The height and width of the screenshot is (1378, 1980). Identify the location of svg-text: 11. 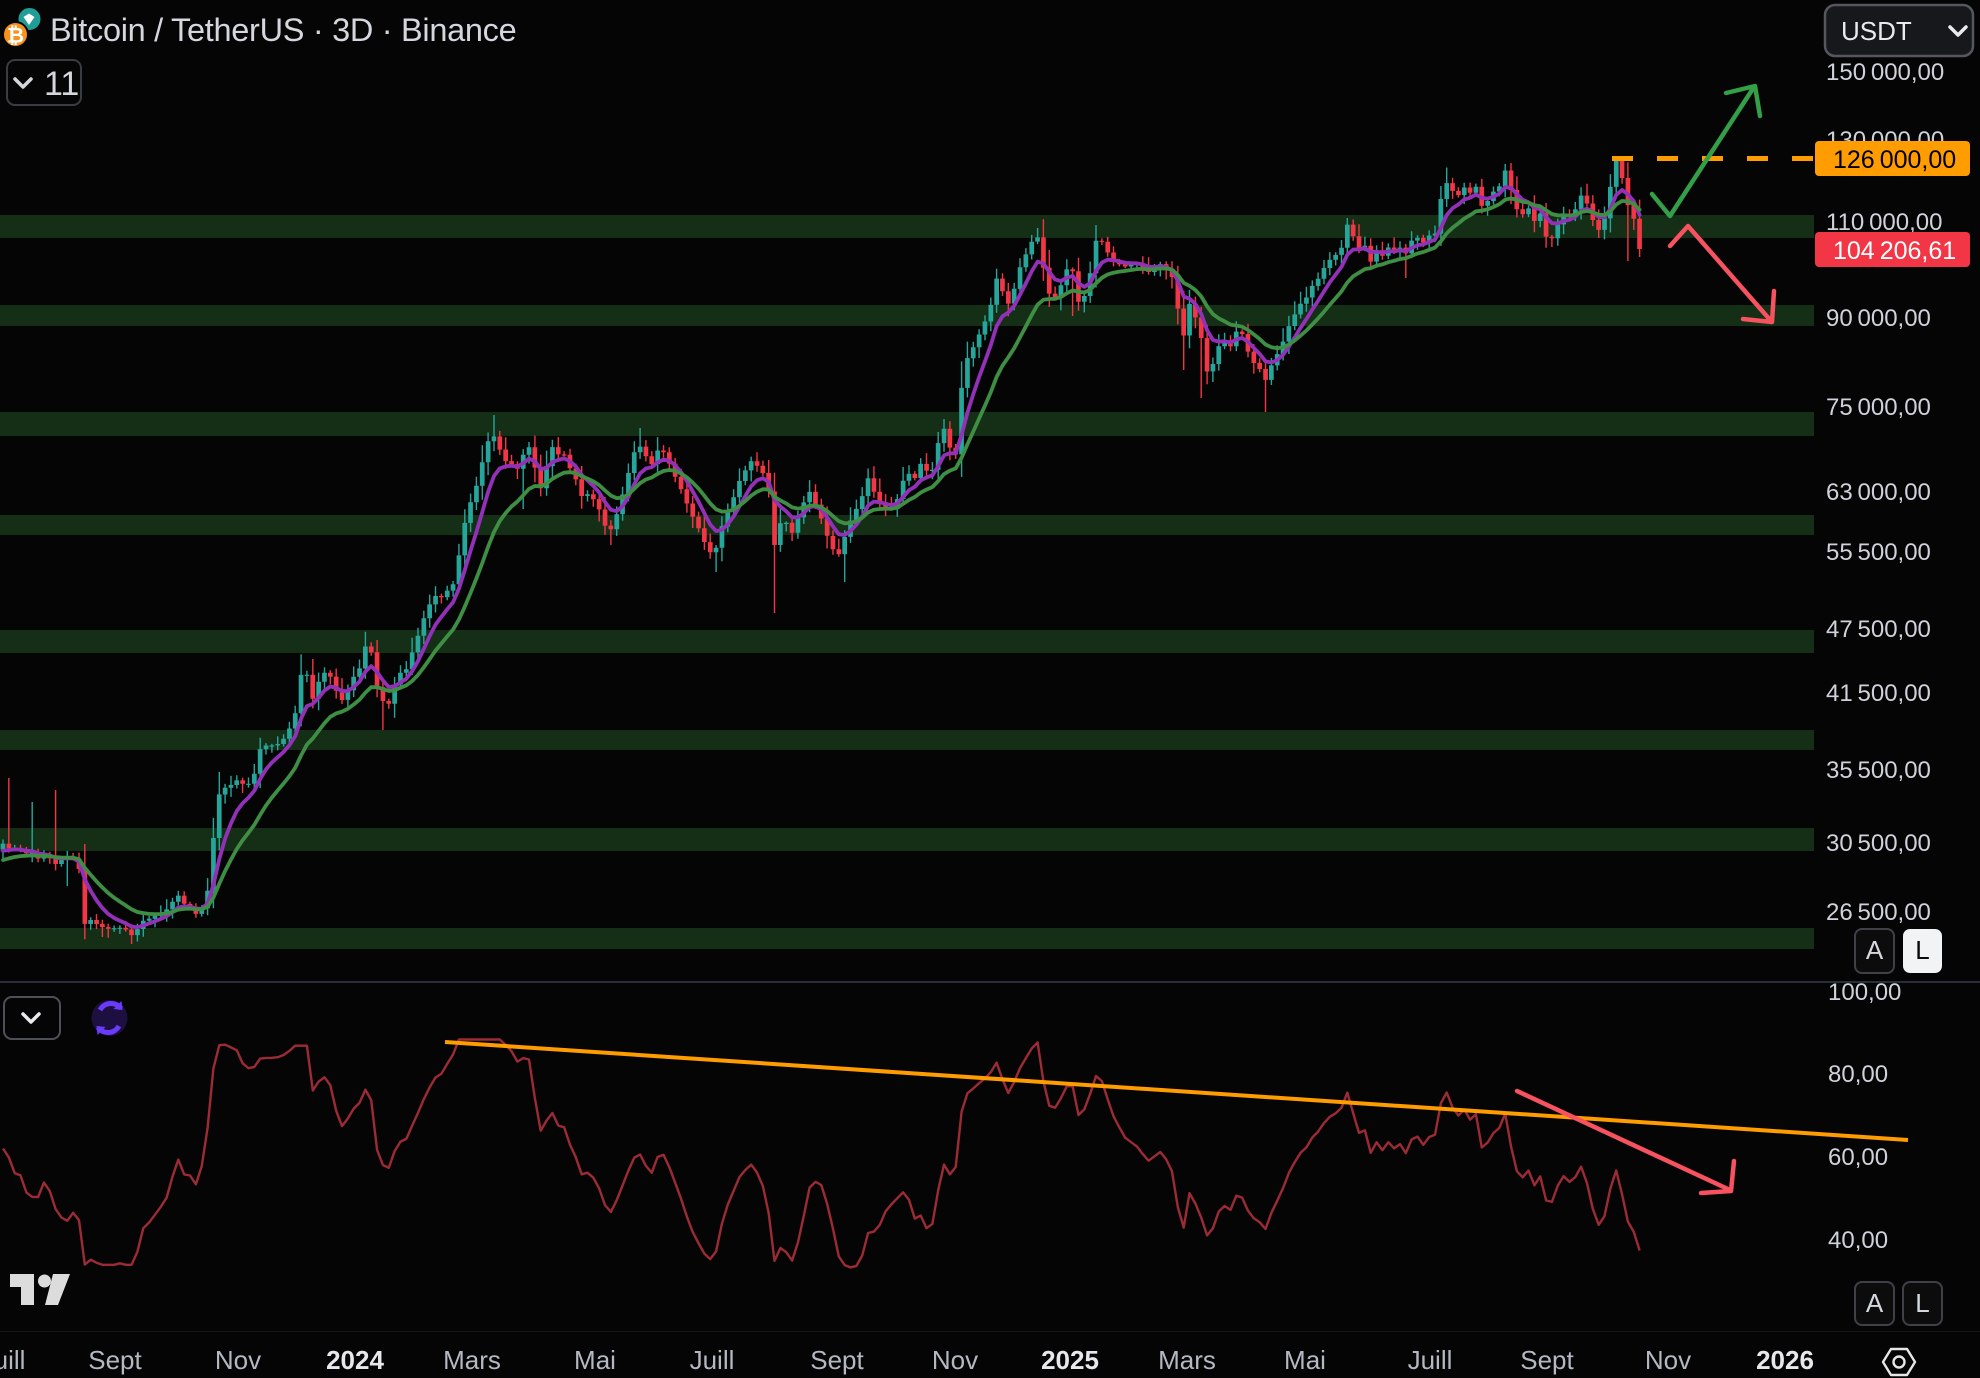
(61, 84).